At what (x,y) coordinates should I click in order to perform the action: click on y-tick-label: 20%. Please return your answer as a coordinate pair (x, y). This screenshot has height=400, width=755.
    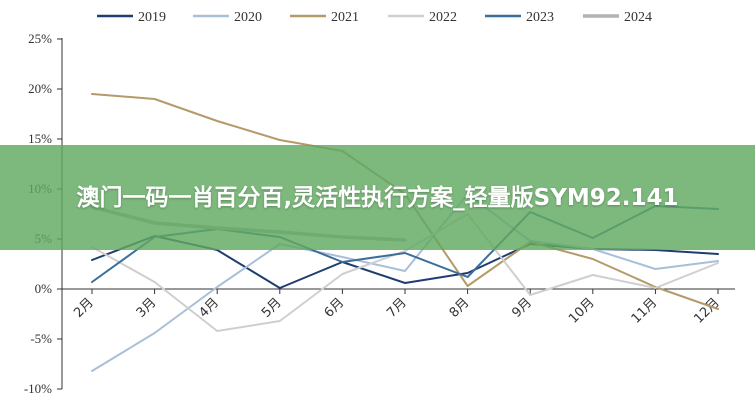
    Looking at the image, I should click on (40, 88).